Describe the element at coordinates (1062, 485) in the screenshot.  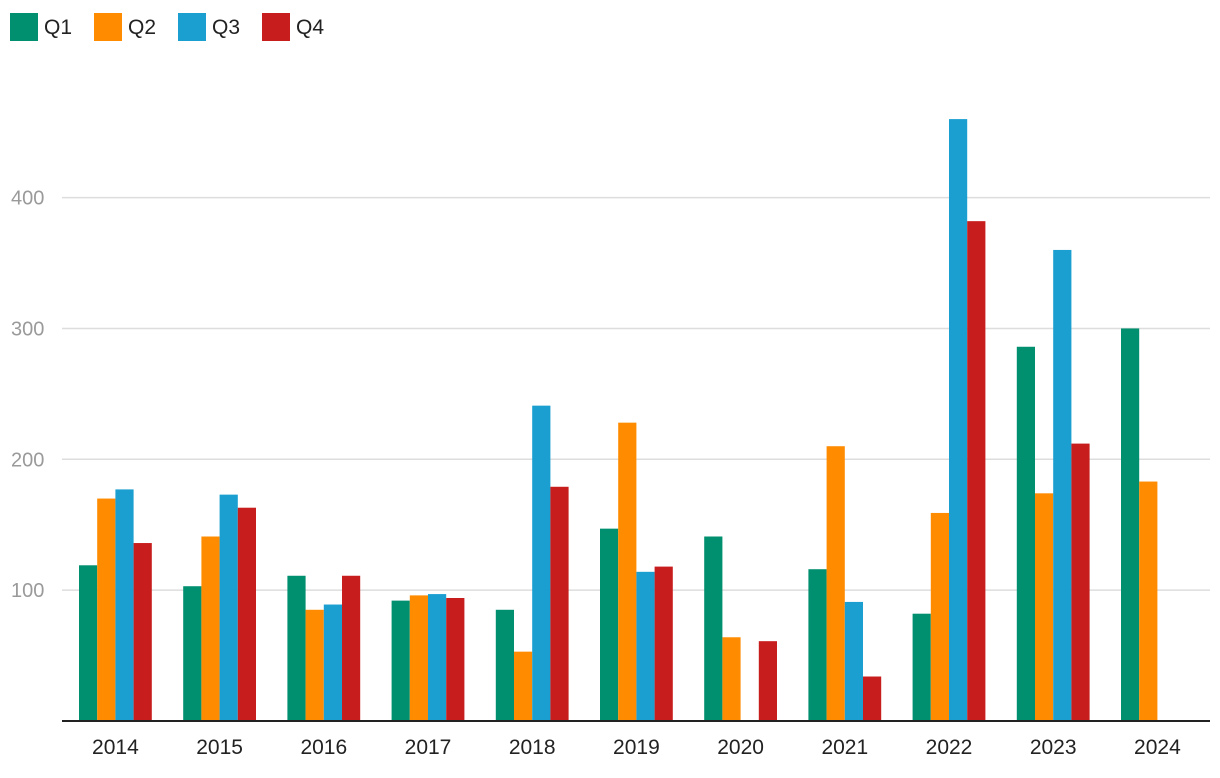
I see `bar-2023-q3` at that location.